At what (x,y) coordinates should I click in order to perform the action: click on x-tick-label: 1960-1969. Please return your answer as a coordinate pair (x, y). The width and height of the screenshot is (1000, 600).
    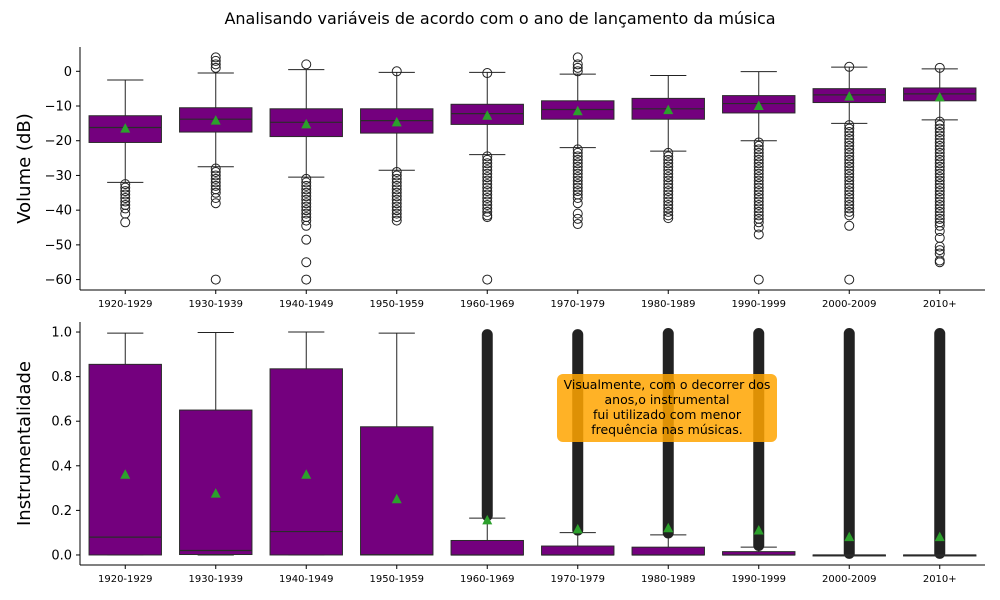
    Looking at the image, I should click on (487, 579).